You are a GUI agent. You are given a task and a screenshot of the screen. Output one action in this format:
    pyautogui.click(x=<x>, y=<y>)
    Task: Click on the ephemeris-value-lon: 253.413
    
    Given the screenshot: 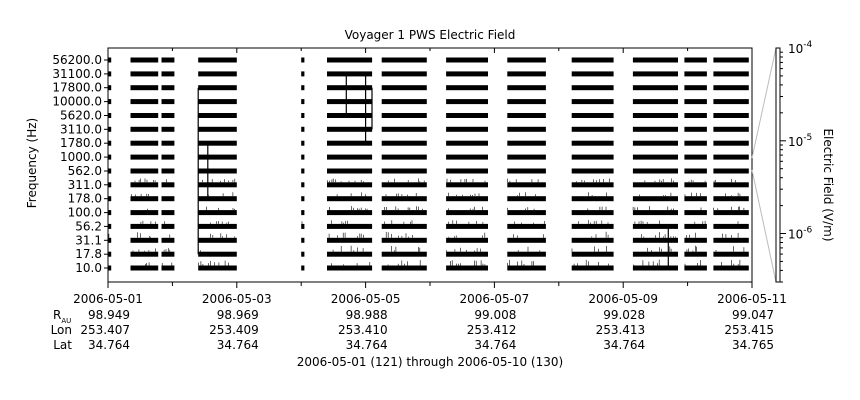 What is the action you would take?
    pyautogui.click(x=621, y=330)
    